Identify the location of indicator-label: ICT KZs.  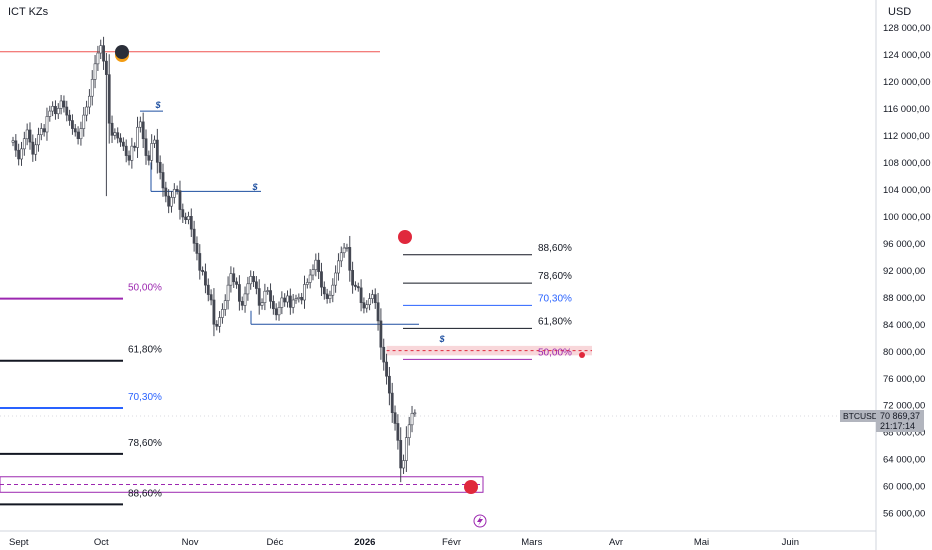
(28, 12).